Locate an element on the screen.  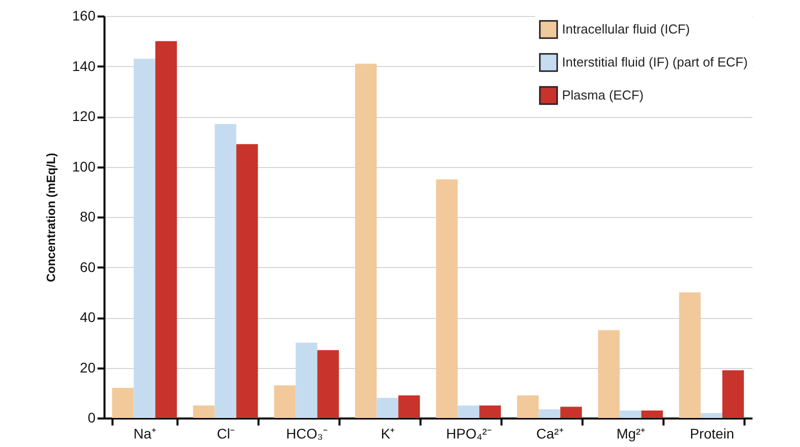
y-tick-label: 160 is located at coordinates (84, 16).